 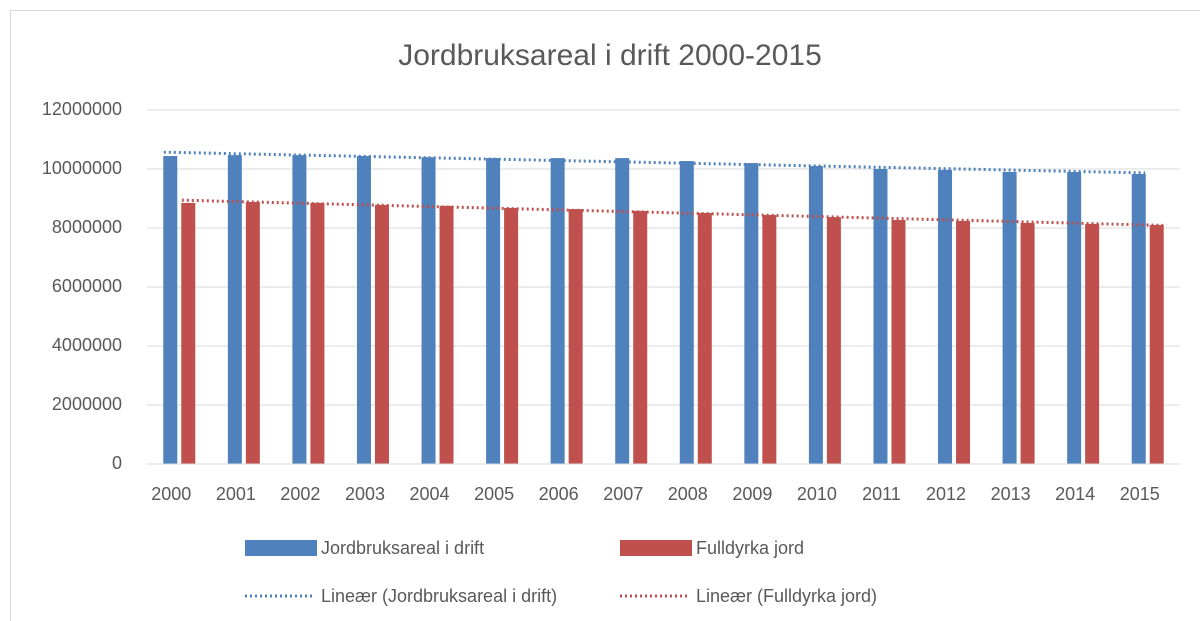 I want to click on x-tick-label: 2010, so click(x=817, y=494).